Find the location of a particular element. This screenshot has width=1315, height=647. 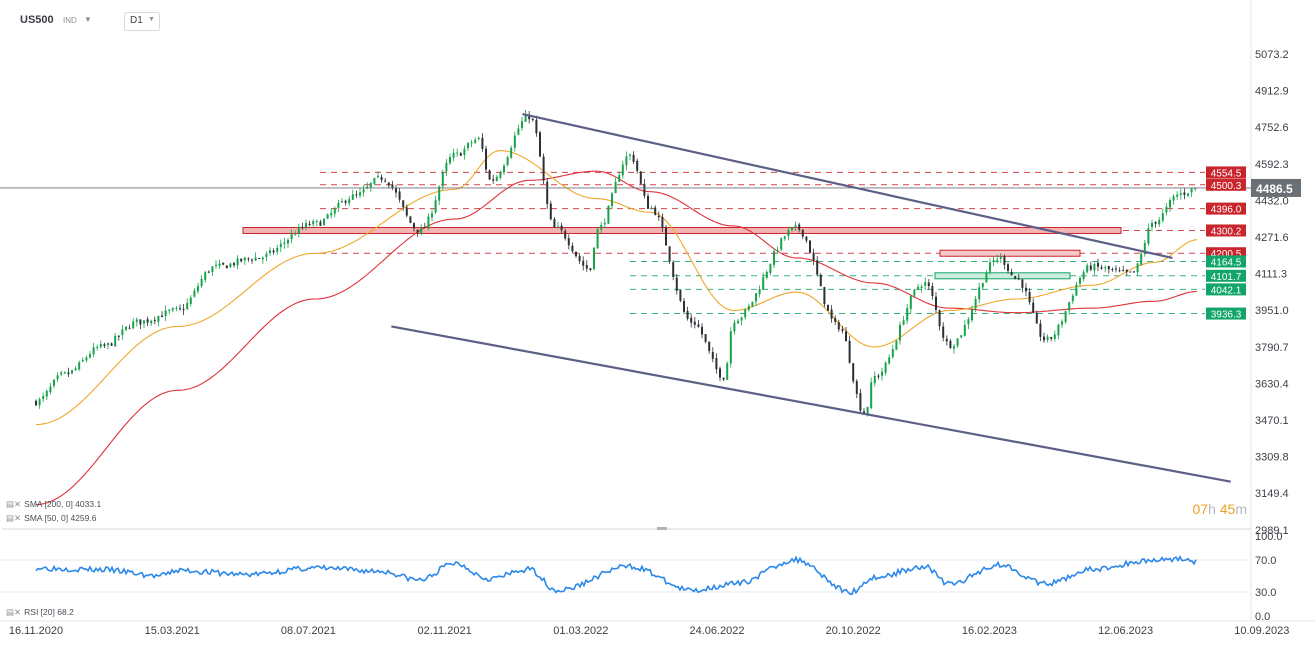

countdown-hours: 07 is located at coordinates (1200, 509).